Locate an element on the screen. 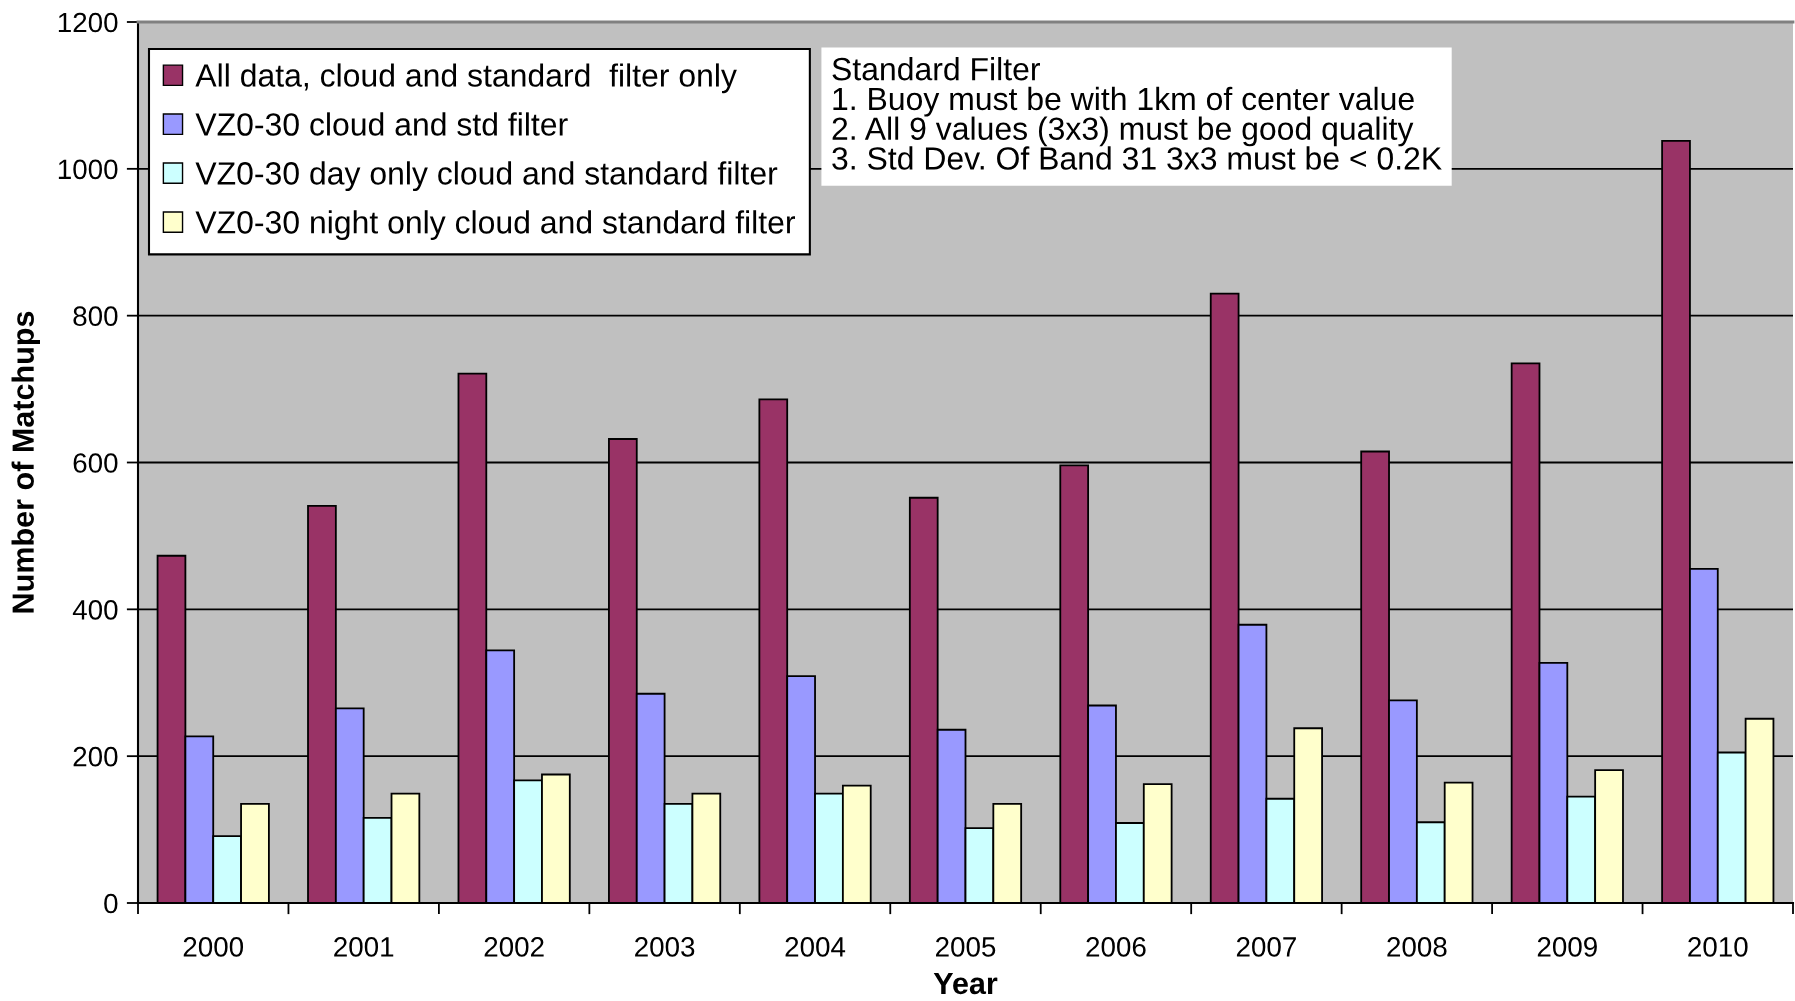 This screenshot has height=1001, width=1795. x-axis-title: Year is located at coordinates (965, 983).